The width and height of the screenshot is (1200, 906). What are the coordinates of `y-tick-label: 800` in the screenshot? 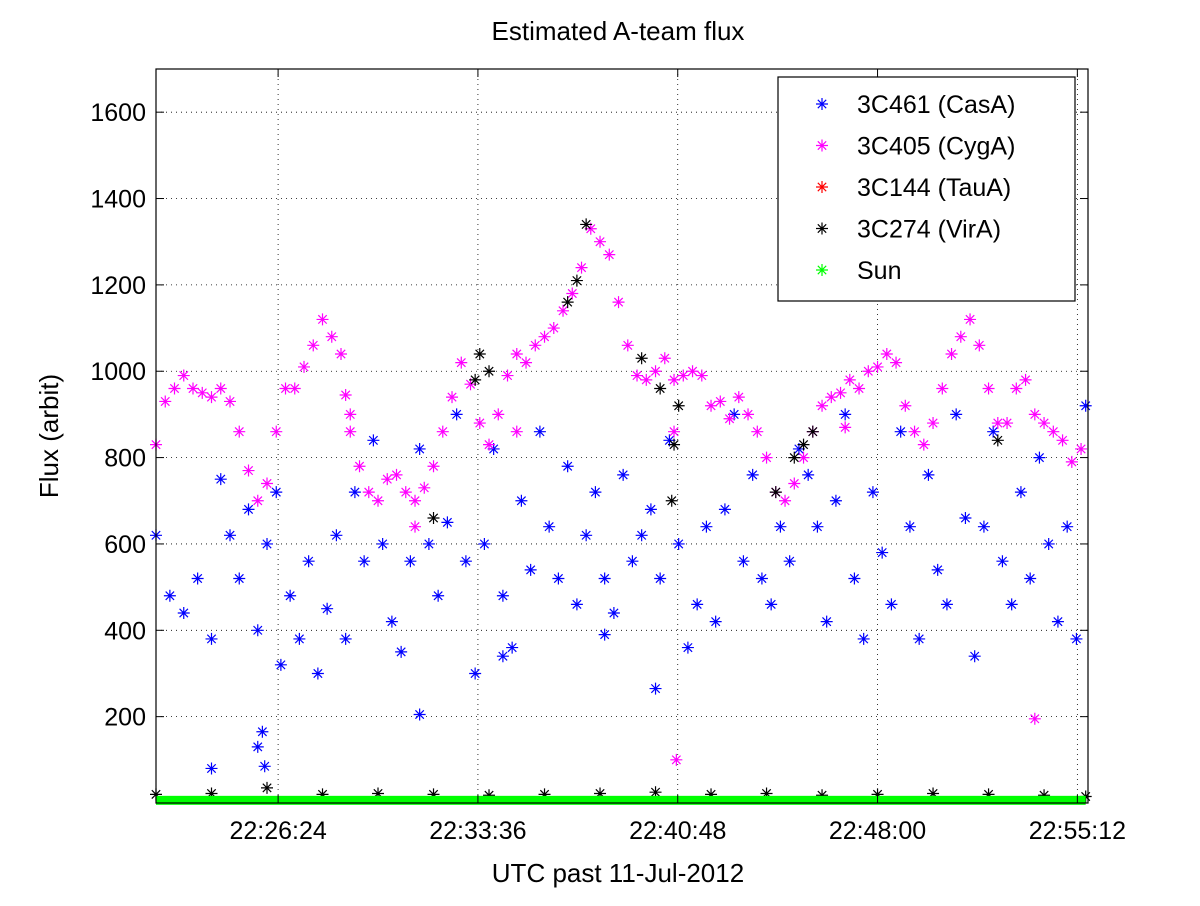 It's located at (125, 459).